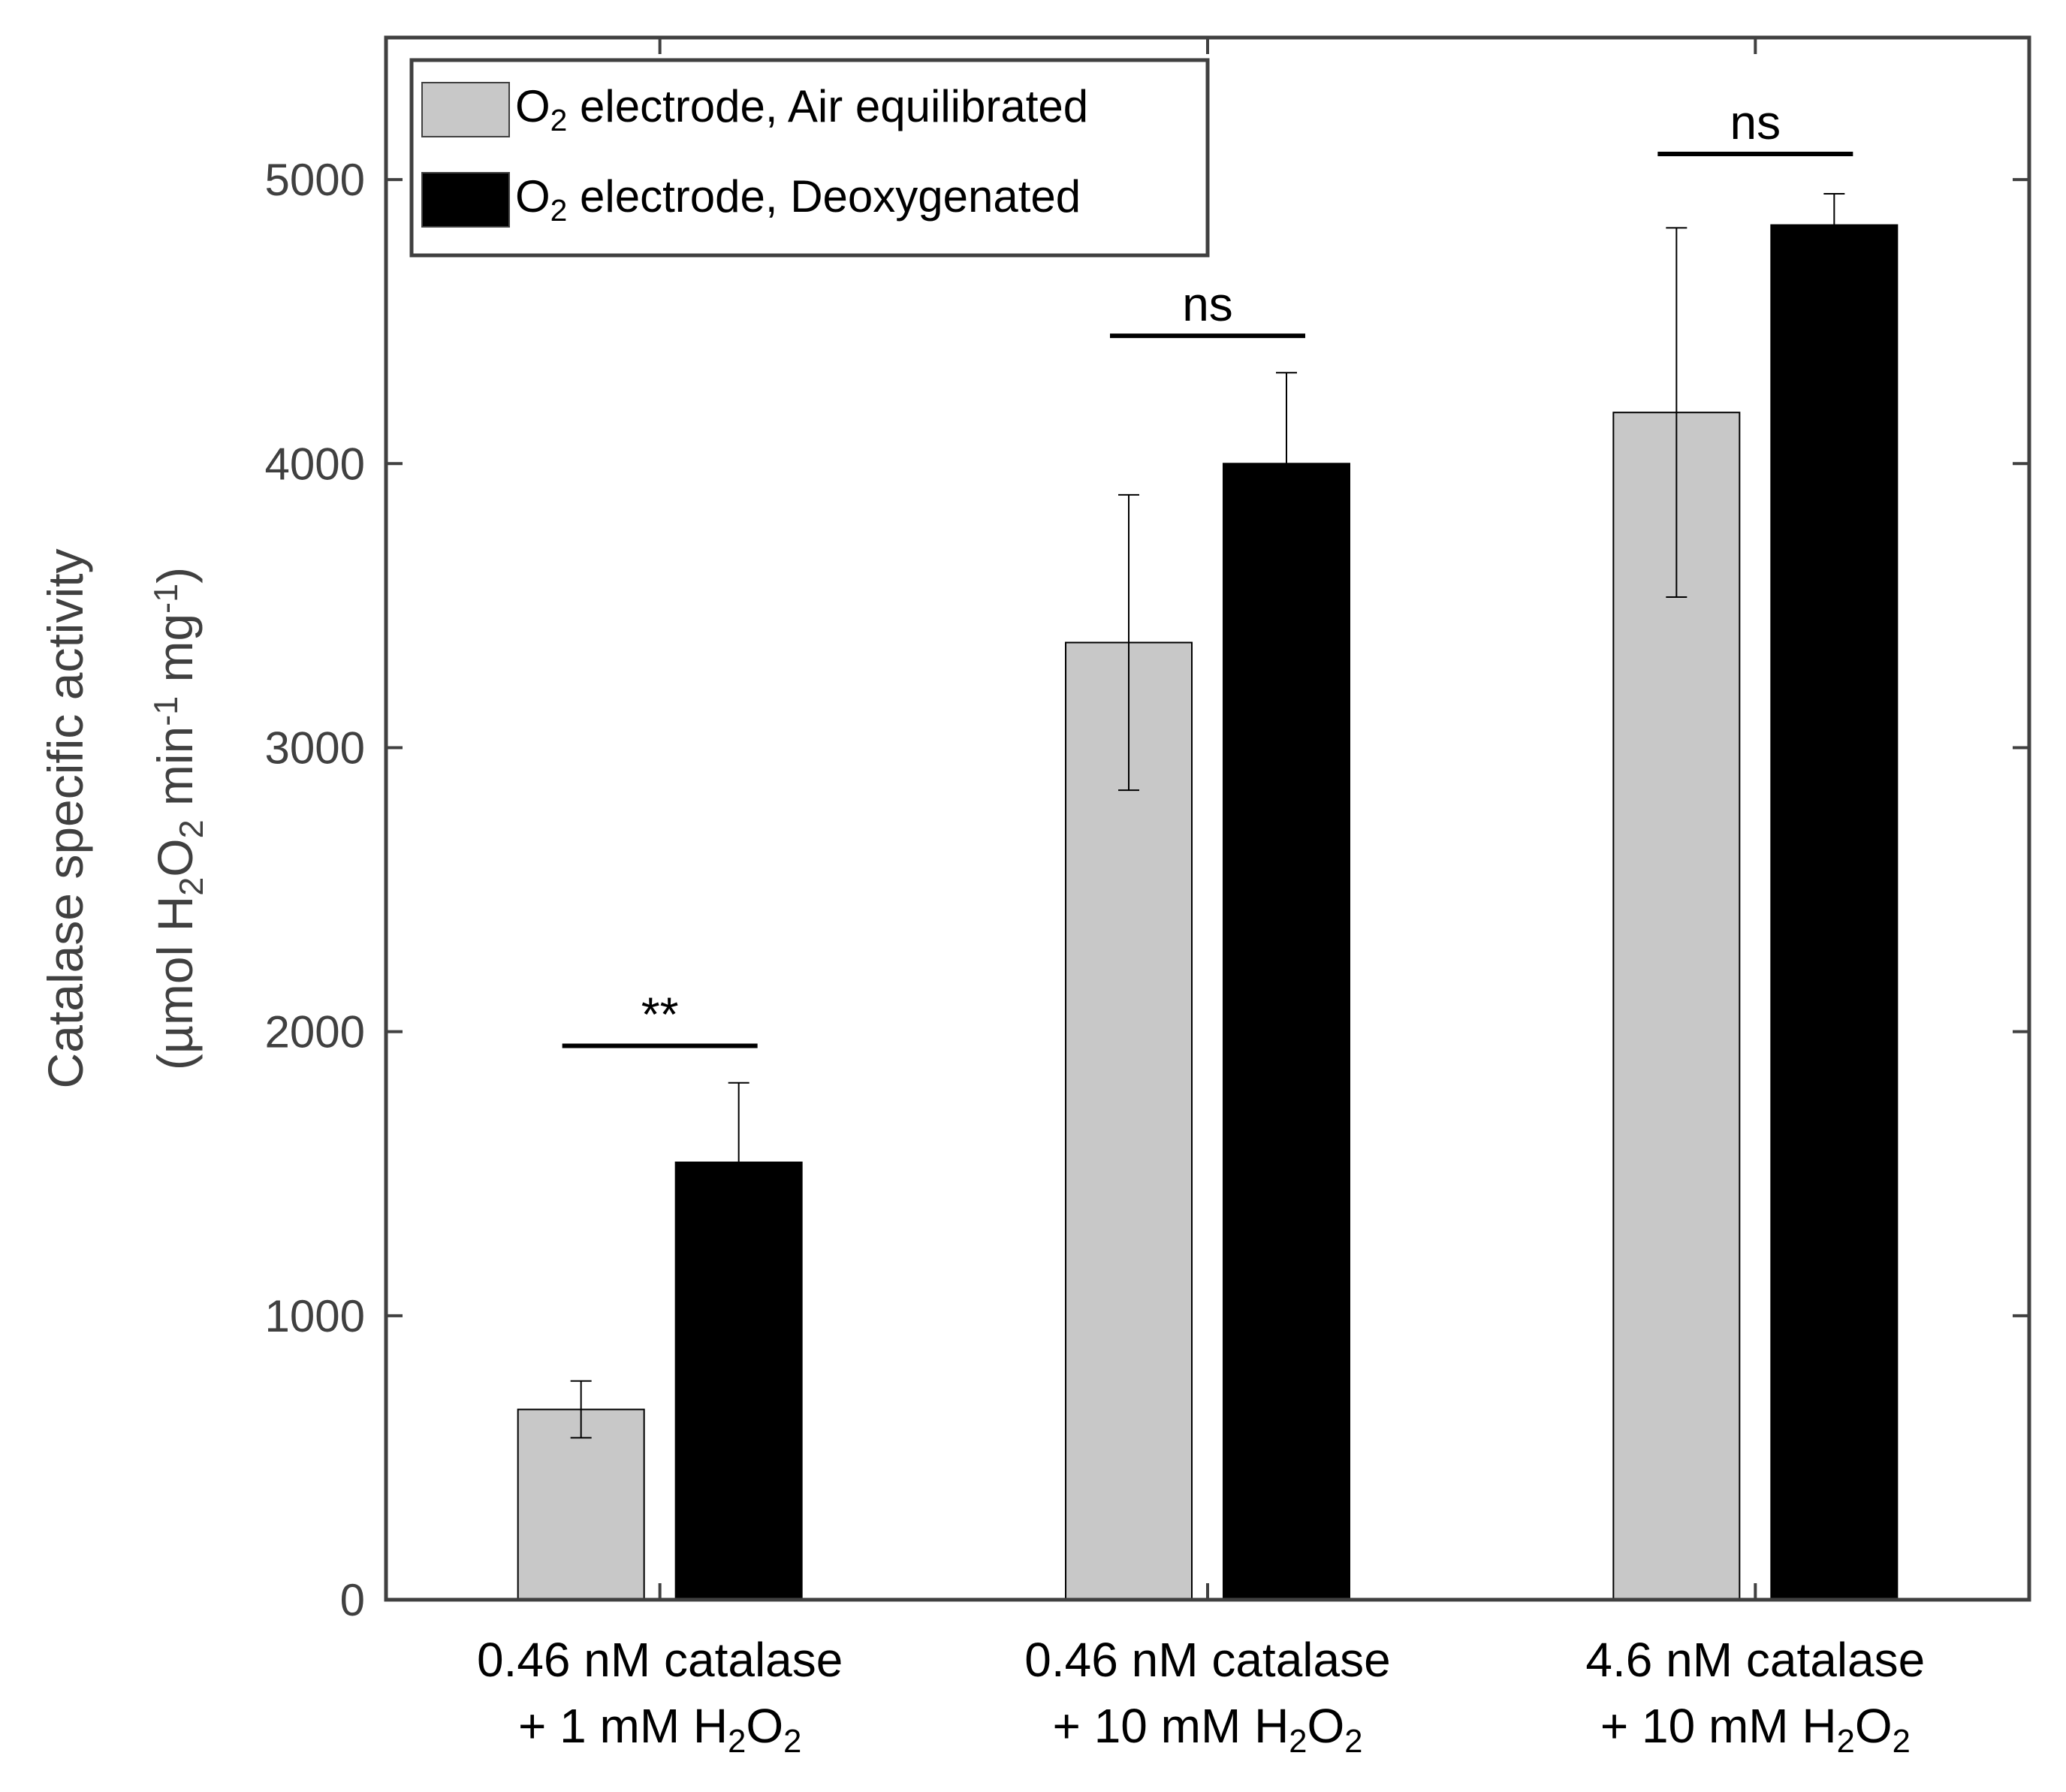 Image resolution: width=2066 pixels, height=1792 pixels. I want to click on x-category-label-3-line1: 4.6 nM catalase, so click(1755, 1660).